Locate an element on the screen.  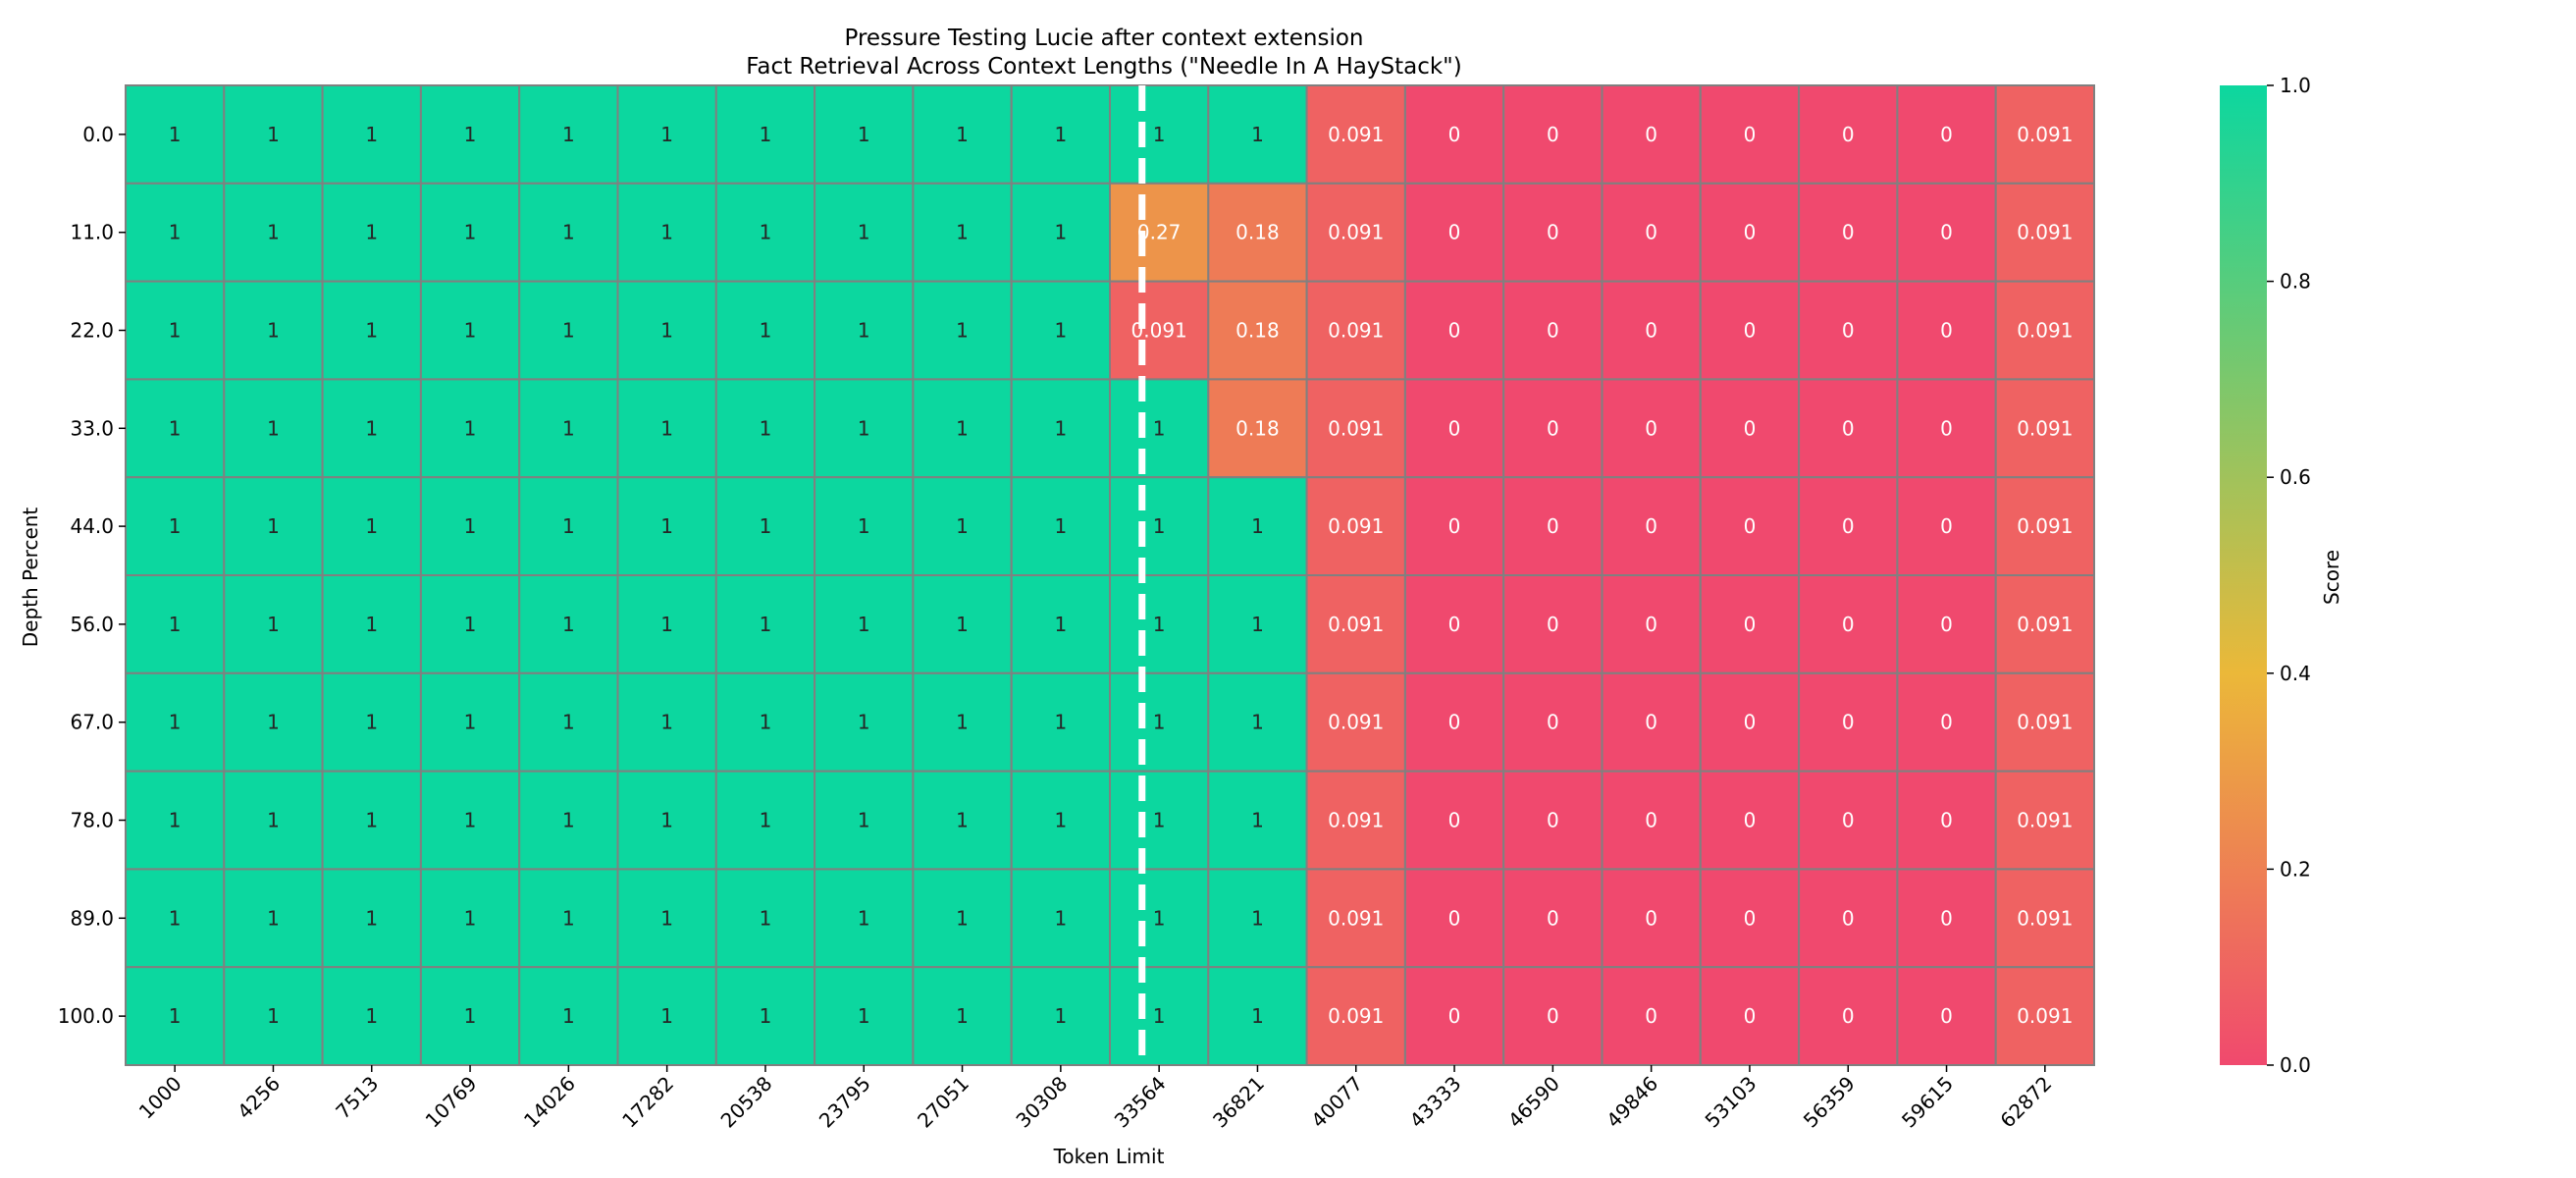
colorbar-tick-label: 0.0 is located at coordinates (2295, 1065).